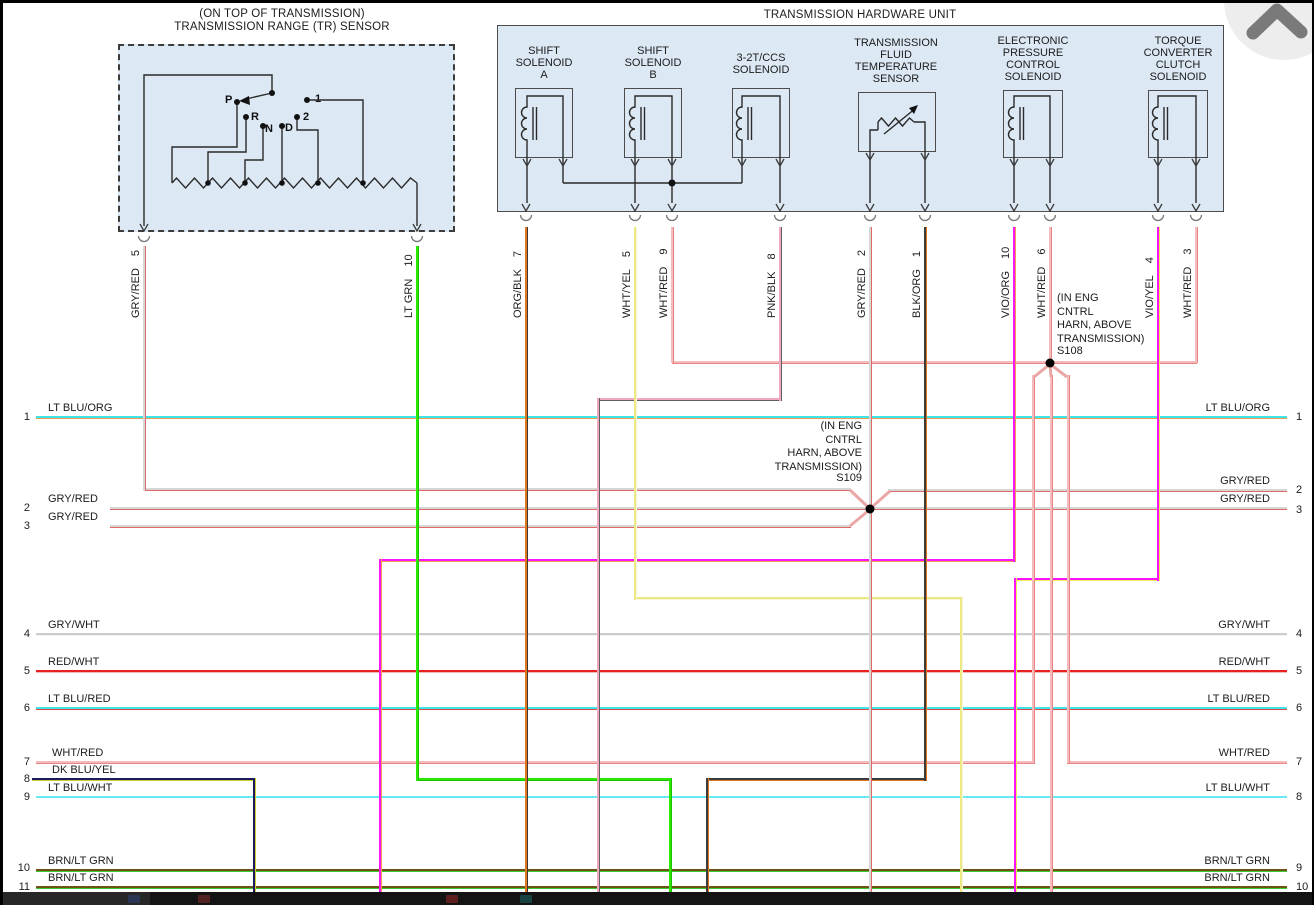 Image resolution: width=1314 pixels, height=905 pixels. What do you see at coordinates (26, 779) in the screenshot?
I see `row-num-left: 8` at bounding box center [26, 779].